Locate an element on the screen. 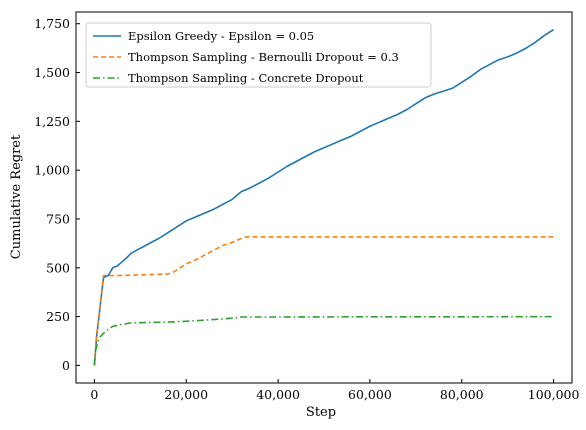  y-tick-label: 500 is located at coordinates (58, 267).